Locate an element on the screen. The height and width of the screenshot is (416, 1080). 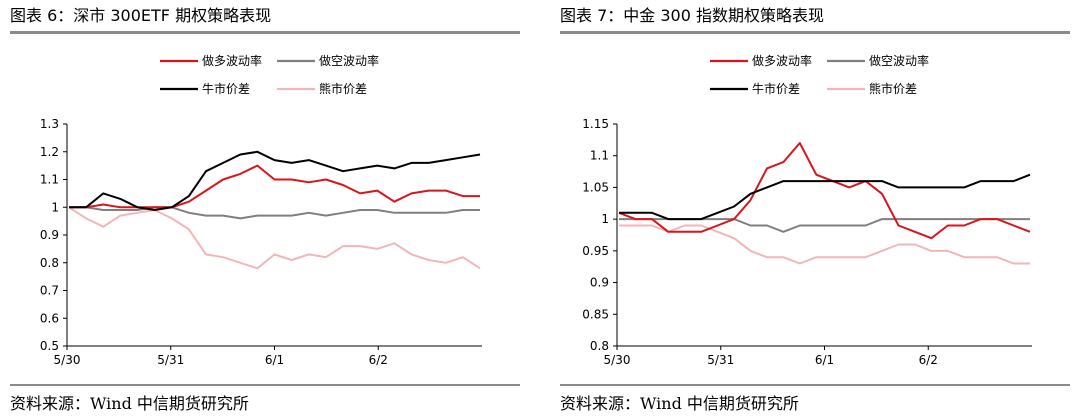
y-tick-label: 1.05 is located at coordinates (595, 187).